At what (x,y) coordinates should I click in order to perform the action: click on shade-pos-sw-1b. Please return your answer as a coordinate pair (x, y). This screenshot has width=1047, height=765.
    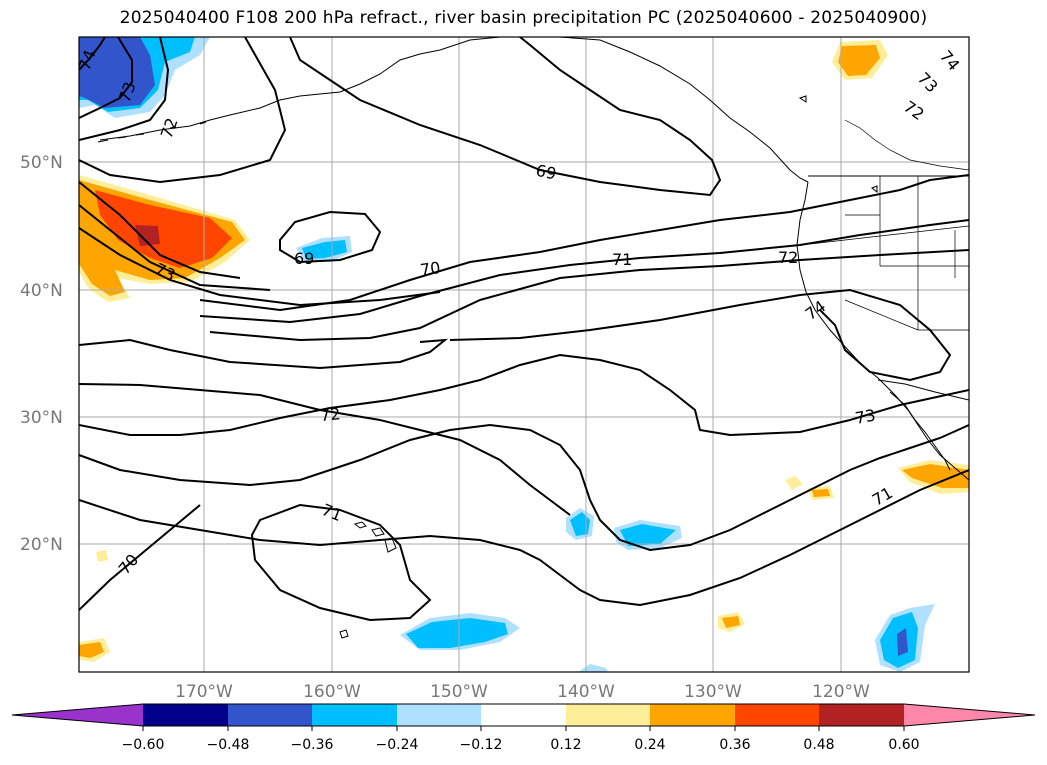
    Looking at the image, I should click on (91, 650).